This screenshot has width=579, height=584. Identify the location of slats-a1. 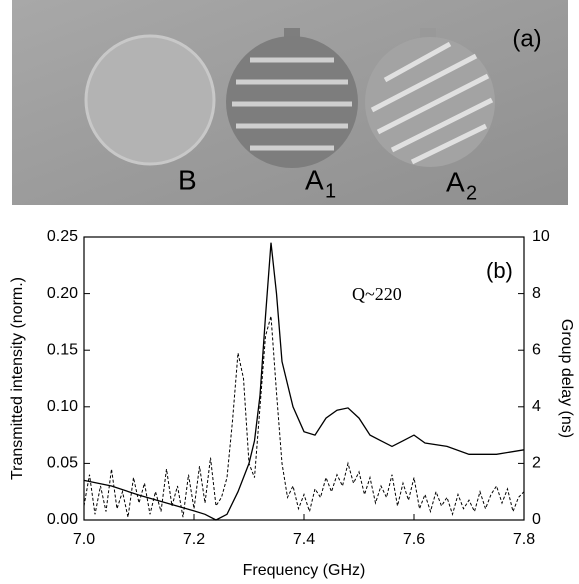
(292, 104).